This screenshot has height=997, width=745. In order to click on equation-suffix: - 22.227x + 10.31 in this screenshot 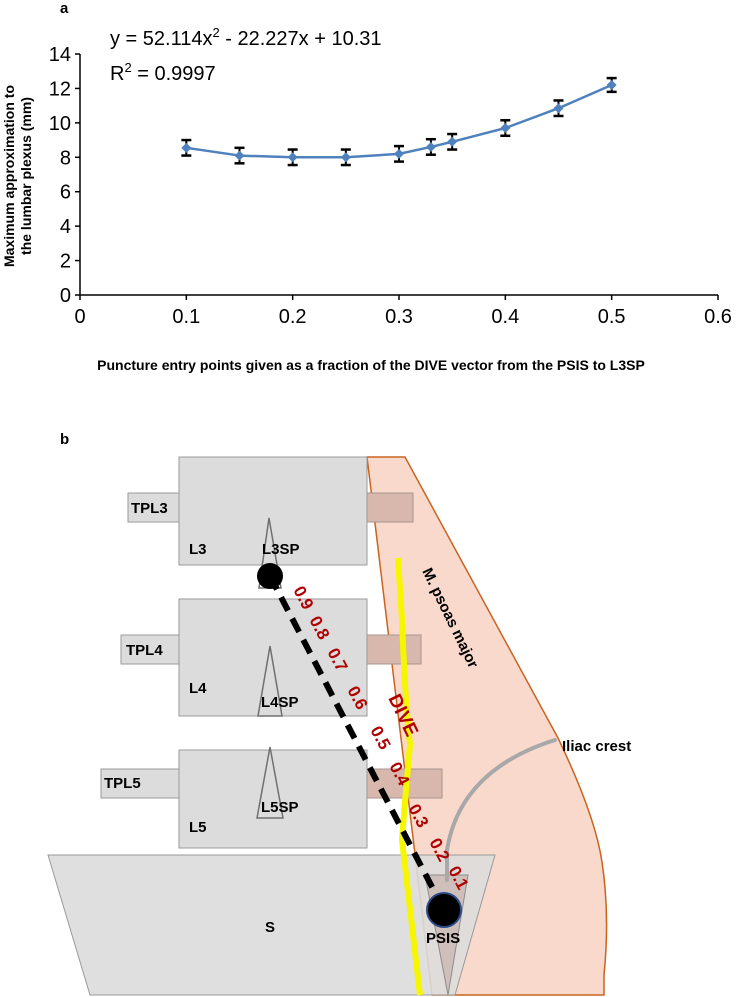, I will do `click(301, 39)`.